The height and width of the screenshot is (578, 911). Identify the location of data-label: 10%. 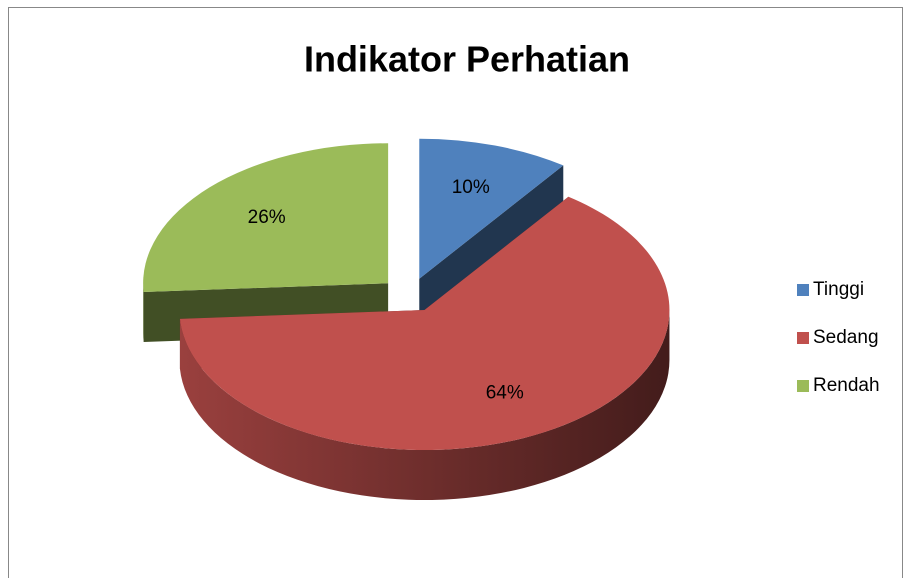
(471, 187).